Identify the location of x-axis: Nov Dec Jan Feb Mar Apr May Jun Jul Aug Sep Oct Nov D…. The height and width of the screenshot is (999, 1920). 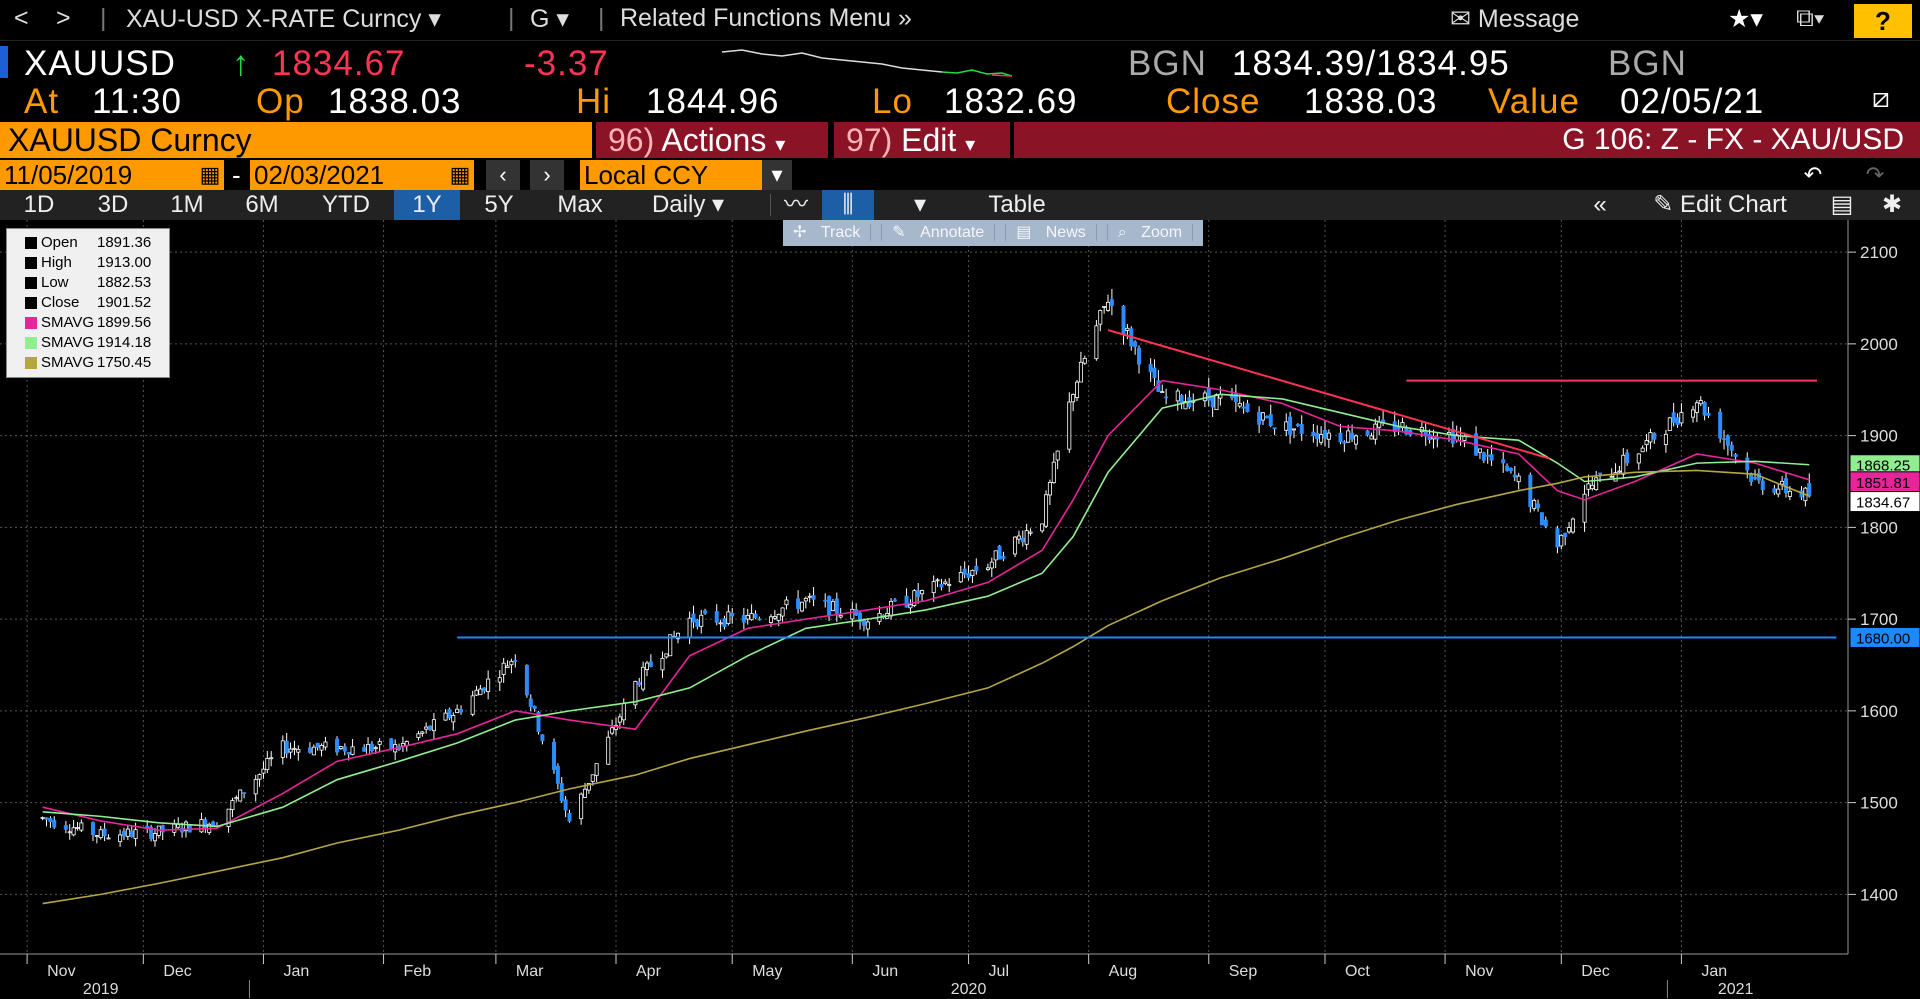
(960, 976).